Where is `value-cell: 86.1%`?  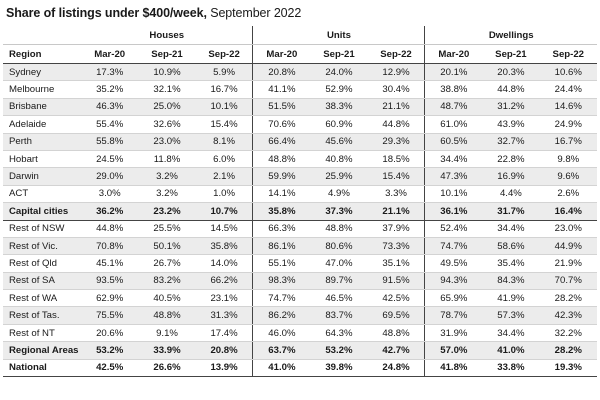
value-cell: 86.1% is located at coordinates (281, 246).